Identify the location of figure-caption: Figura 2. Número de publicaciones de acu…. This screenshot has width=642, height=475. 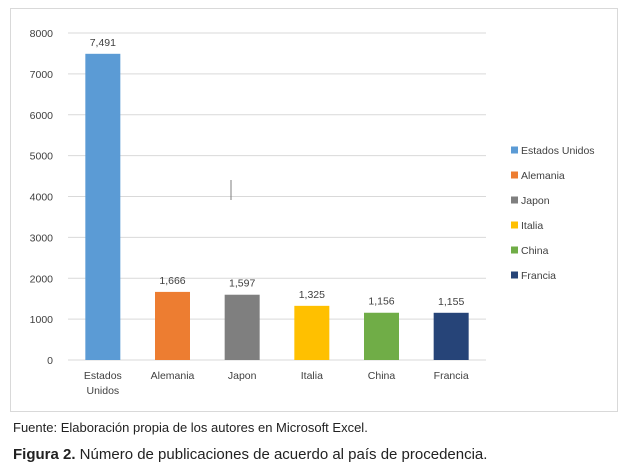
(250, 454).